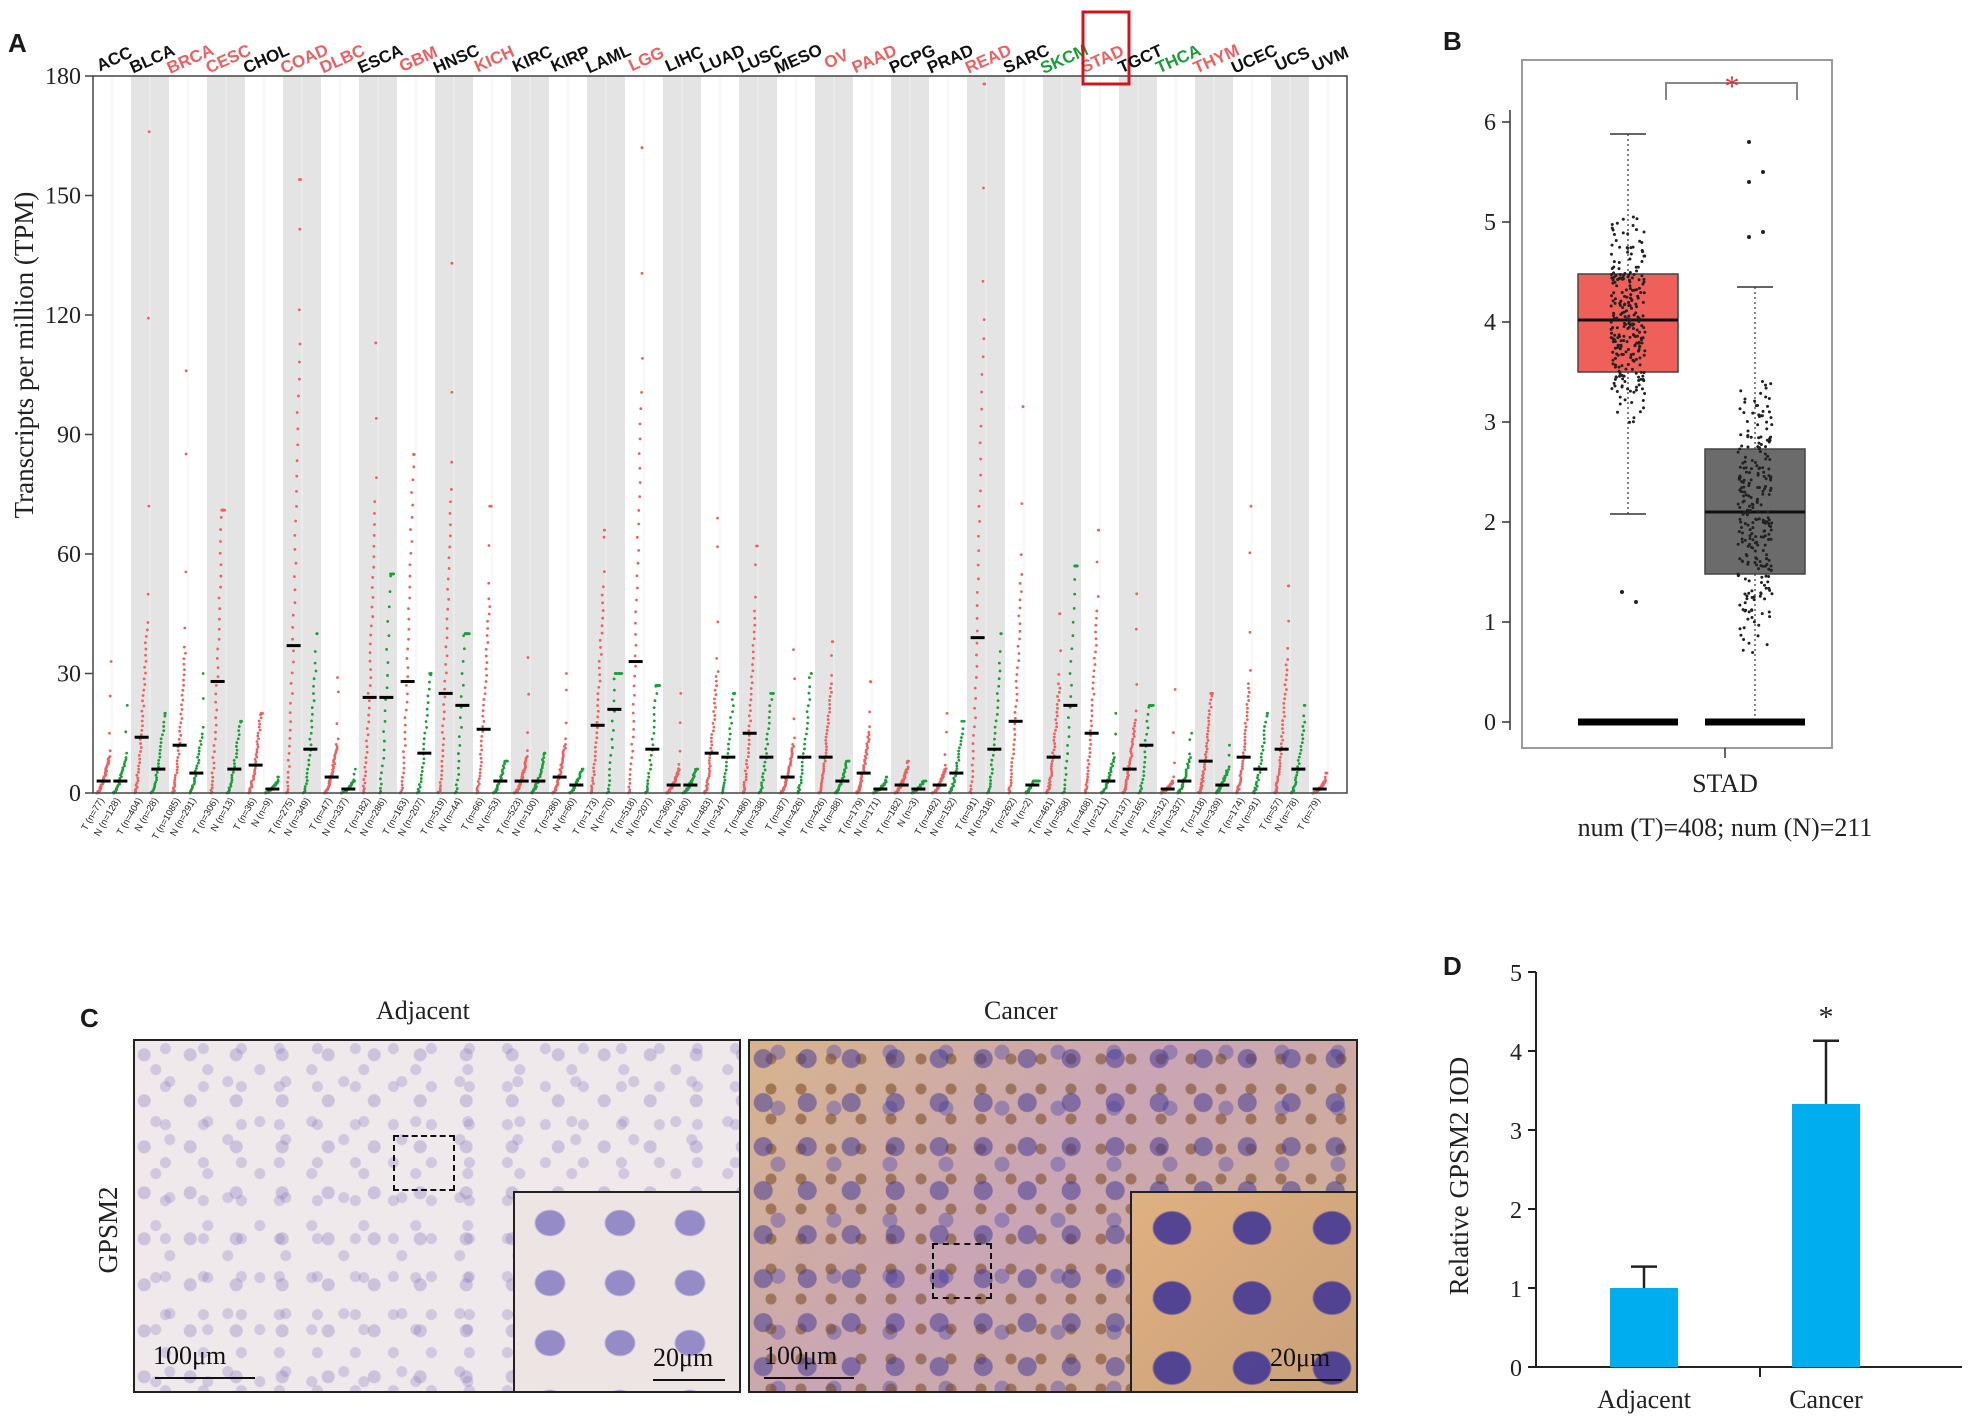 The width and height of the screenshot is (1983, 1422). I want to click on ihc-adjacent-title: Adjacent, so click(423, 1010).